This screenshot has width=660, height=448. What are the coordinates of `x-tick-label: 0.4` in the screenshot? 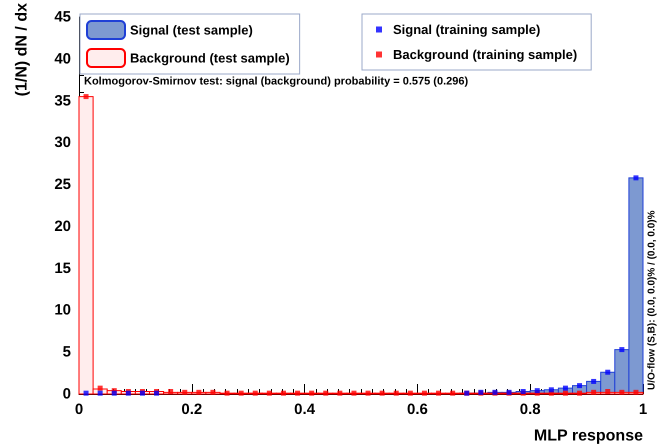 It's located at (305, 409).